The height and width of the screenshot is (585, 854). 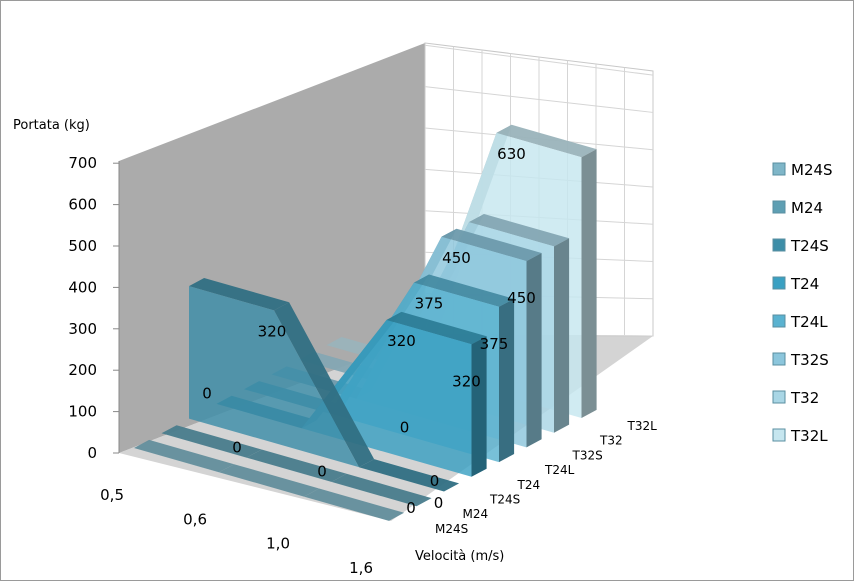 What do you see at coordinates (494, 344) in the screenshot?
I see `data-label-T24L-end: 375` at bounding box center [494, 344].